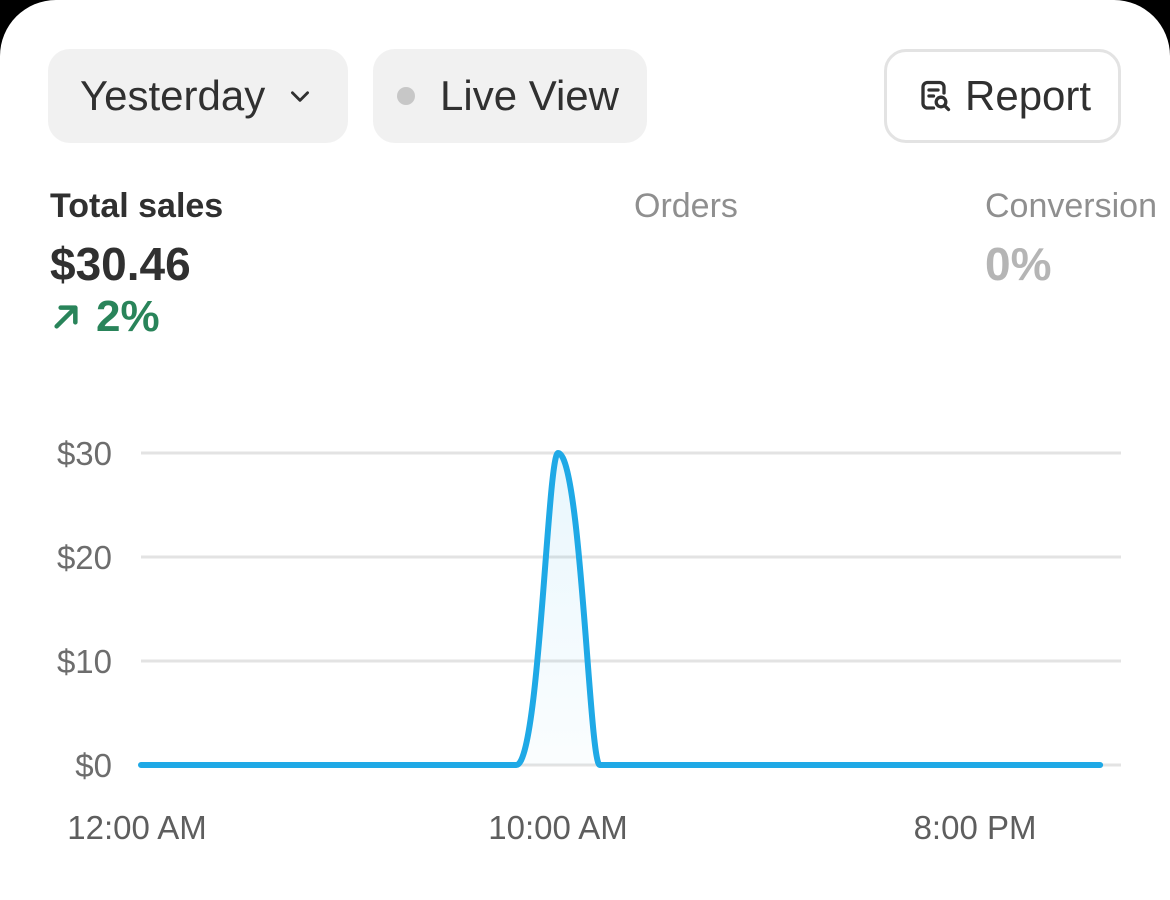 The height and width of the screenshot is (900, 1170). I want to click on x-tick-label: 8:00 PM, so click(975, 827).